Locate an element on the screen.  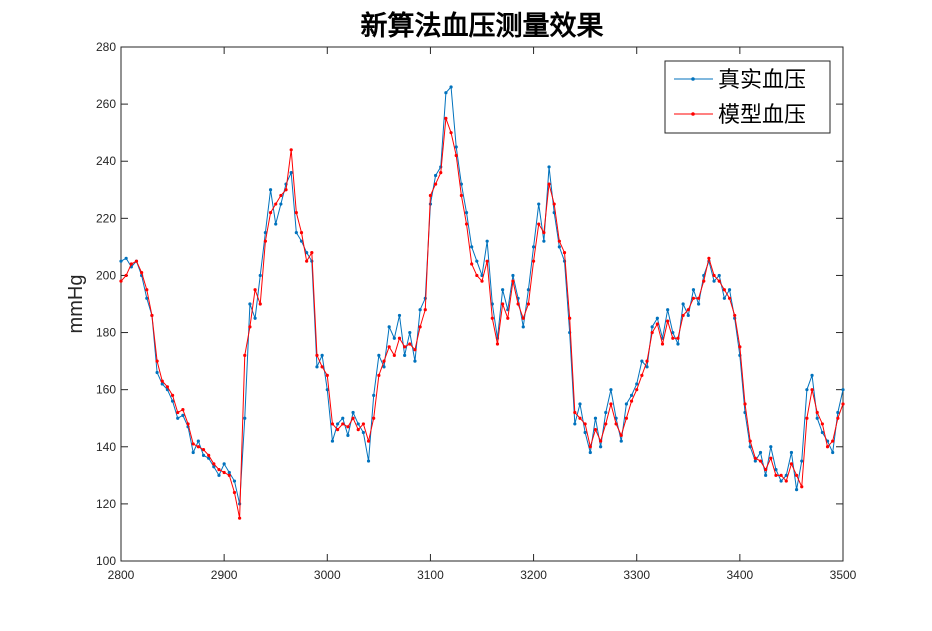
y-tick-label: 260 is located at coordinates (106, 104).